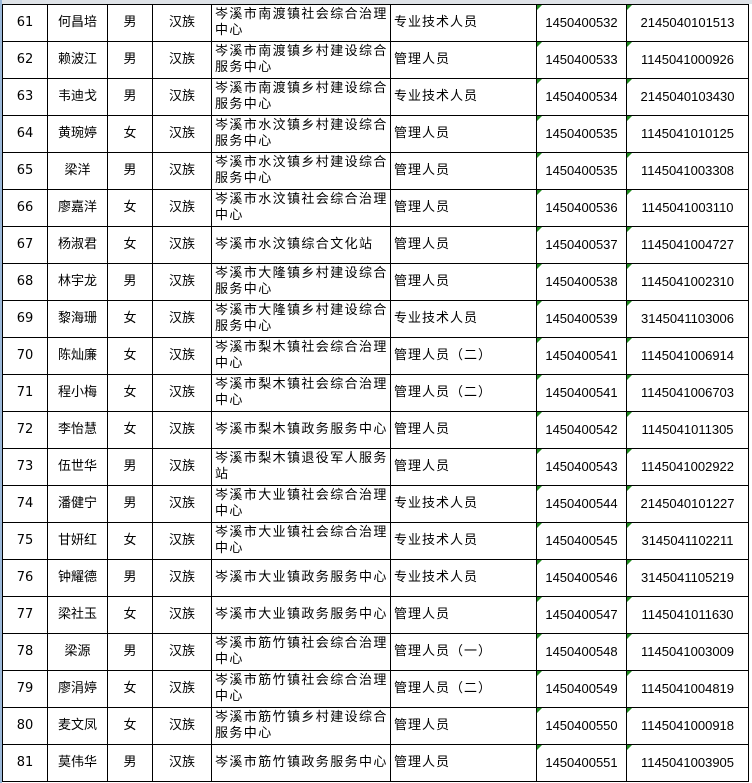  Describe the element at coordinates (25, 23) in the screenshot. I see `row-number-cell: 61` at that location.